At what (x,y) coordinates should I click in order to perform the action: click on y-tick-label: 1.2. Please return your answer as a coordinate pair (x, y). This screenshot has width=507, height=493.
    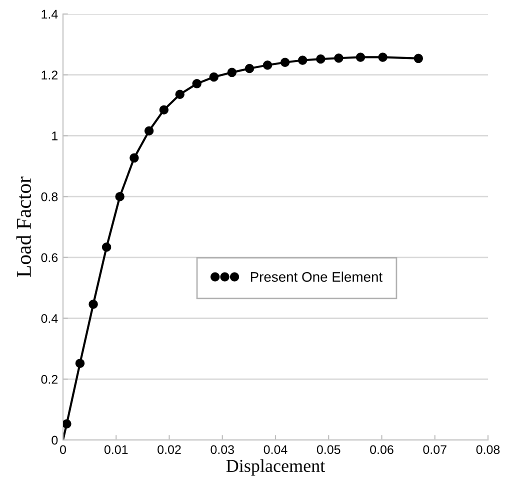
    Looking at the image, I should click on (50, 75).